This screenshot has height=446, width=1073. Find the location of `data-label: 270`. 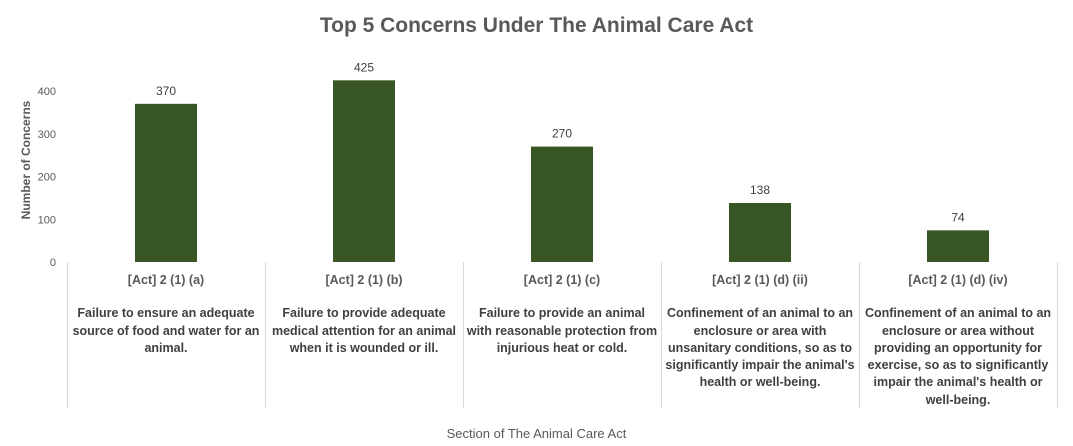

data-label: 270 is located at coordinates (562, 134).